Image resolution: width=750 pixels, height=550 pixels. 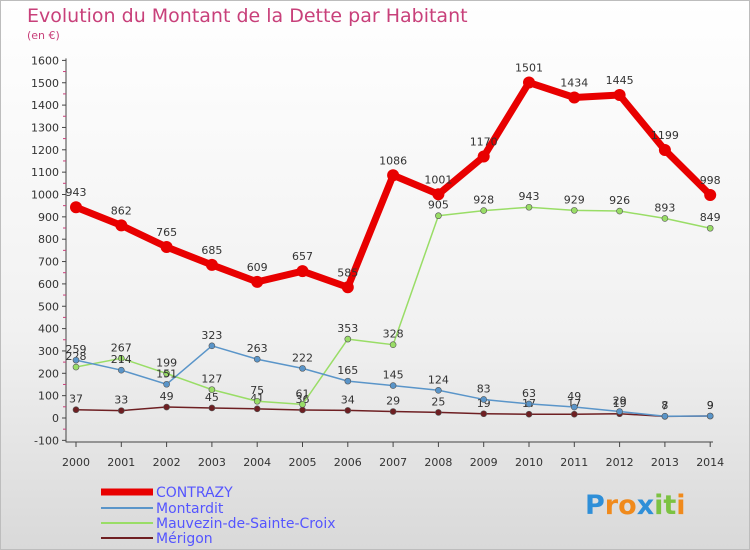 I want to click on data-label: 1434, so click(x=574, y=83).